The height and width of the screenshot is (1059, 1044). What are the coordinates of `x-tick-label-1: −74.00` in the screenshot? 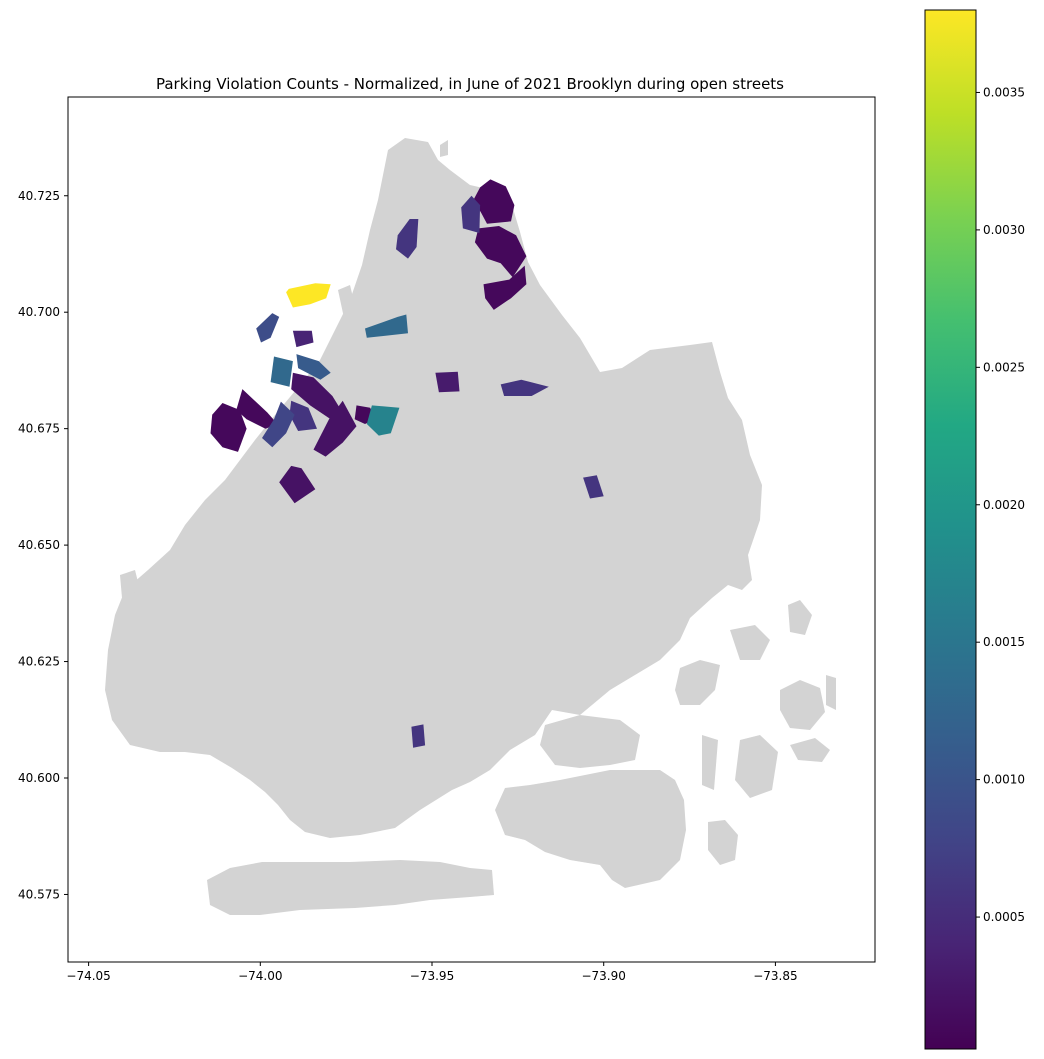 It's located at (260, 976).